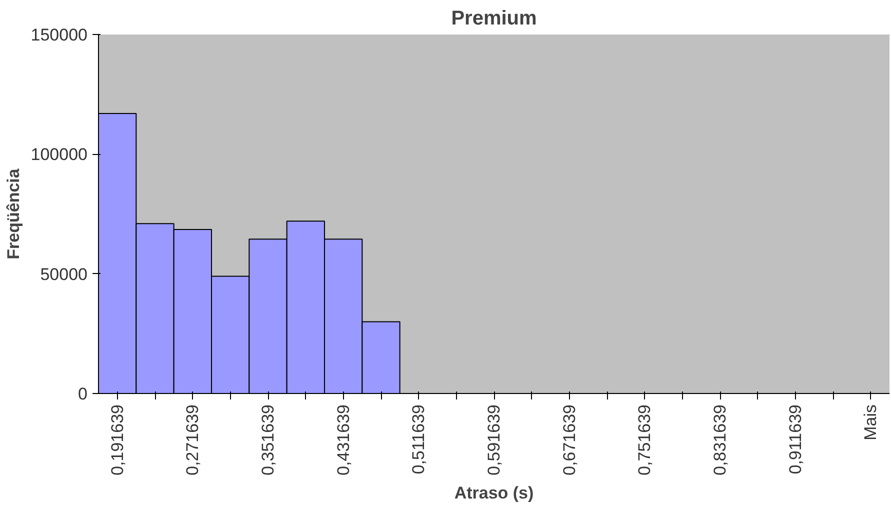  I want to click on x-tick-label: 0,911639, so click(795, 439).